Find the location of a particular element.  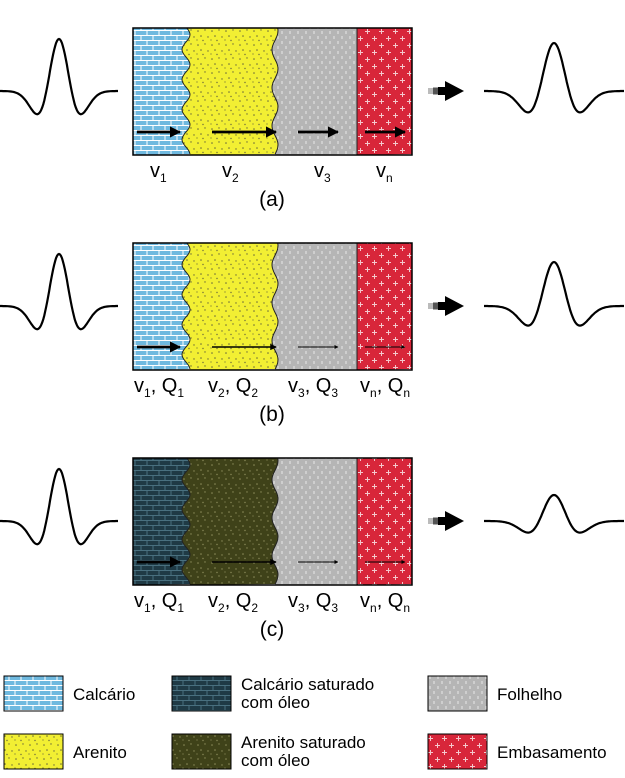

legend-item-embasamento: Embasamento is located at coordinates (517, 751).